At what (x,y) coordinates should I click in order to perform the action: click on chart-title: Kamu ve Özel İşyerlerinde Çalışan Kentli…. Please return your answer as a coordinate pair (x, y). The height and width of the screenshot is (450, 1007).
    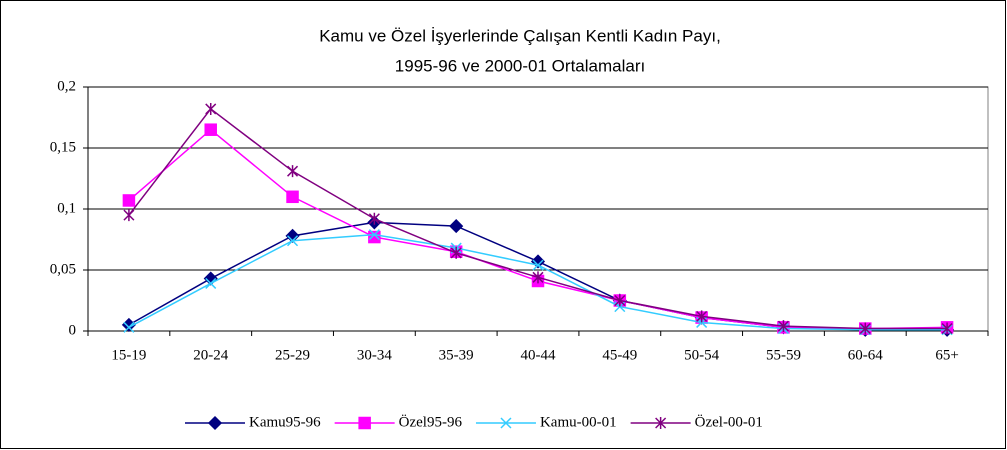
    Looking at the image, I should click on (520, 35).